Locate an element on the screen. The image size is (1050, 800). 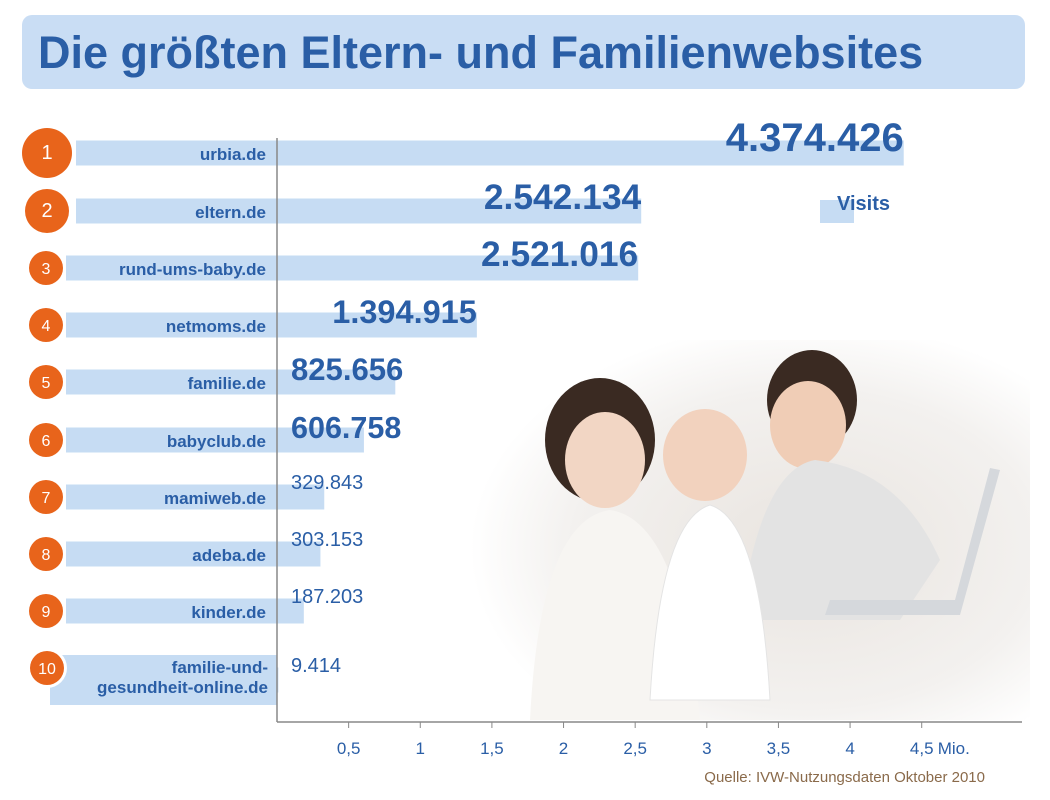
category-label: adeba.de is located at coordinates (229, 555).